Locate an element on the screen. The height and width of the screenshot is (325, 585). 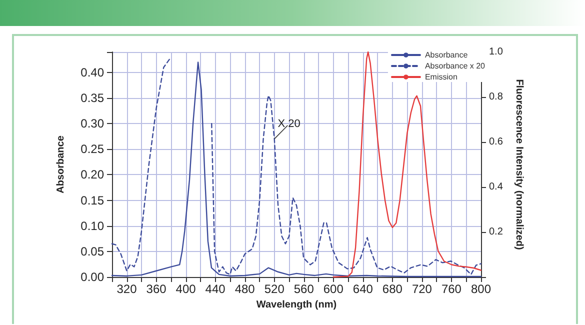
y-tick-label: 0.10 is located at coordinates (92, 225).